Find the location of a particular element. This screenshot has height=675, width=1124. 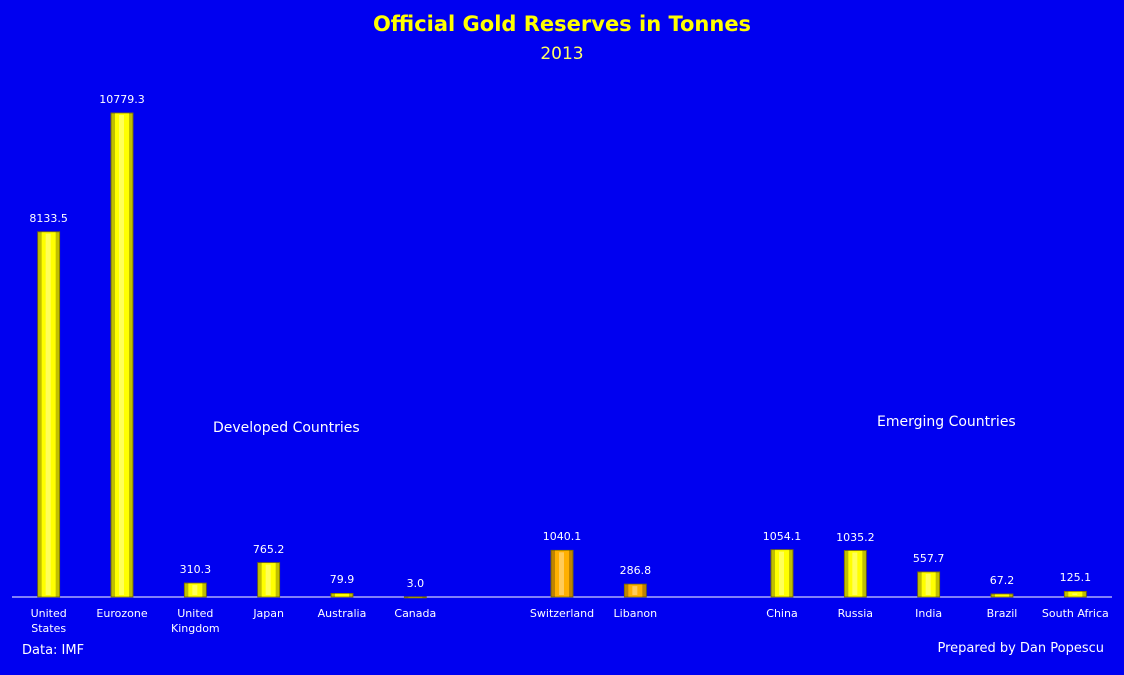

value-label: 3.0 is located at coordinates (415, 583).